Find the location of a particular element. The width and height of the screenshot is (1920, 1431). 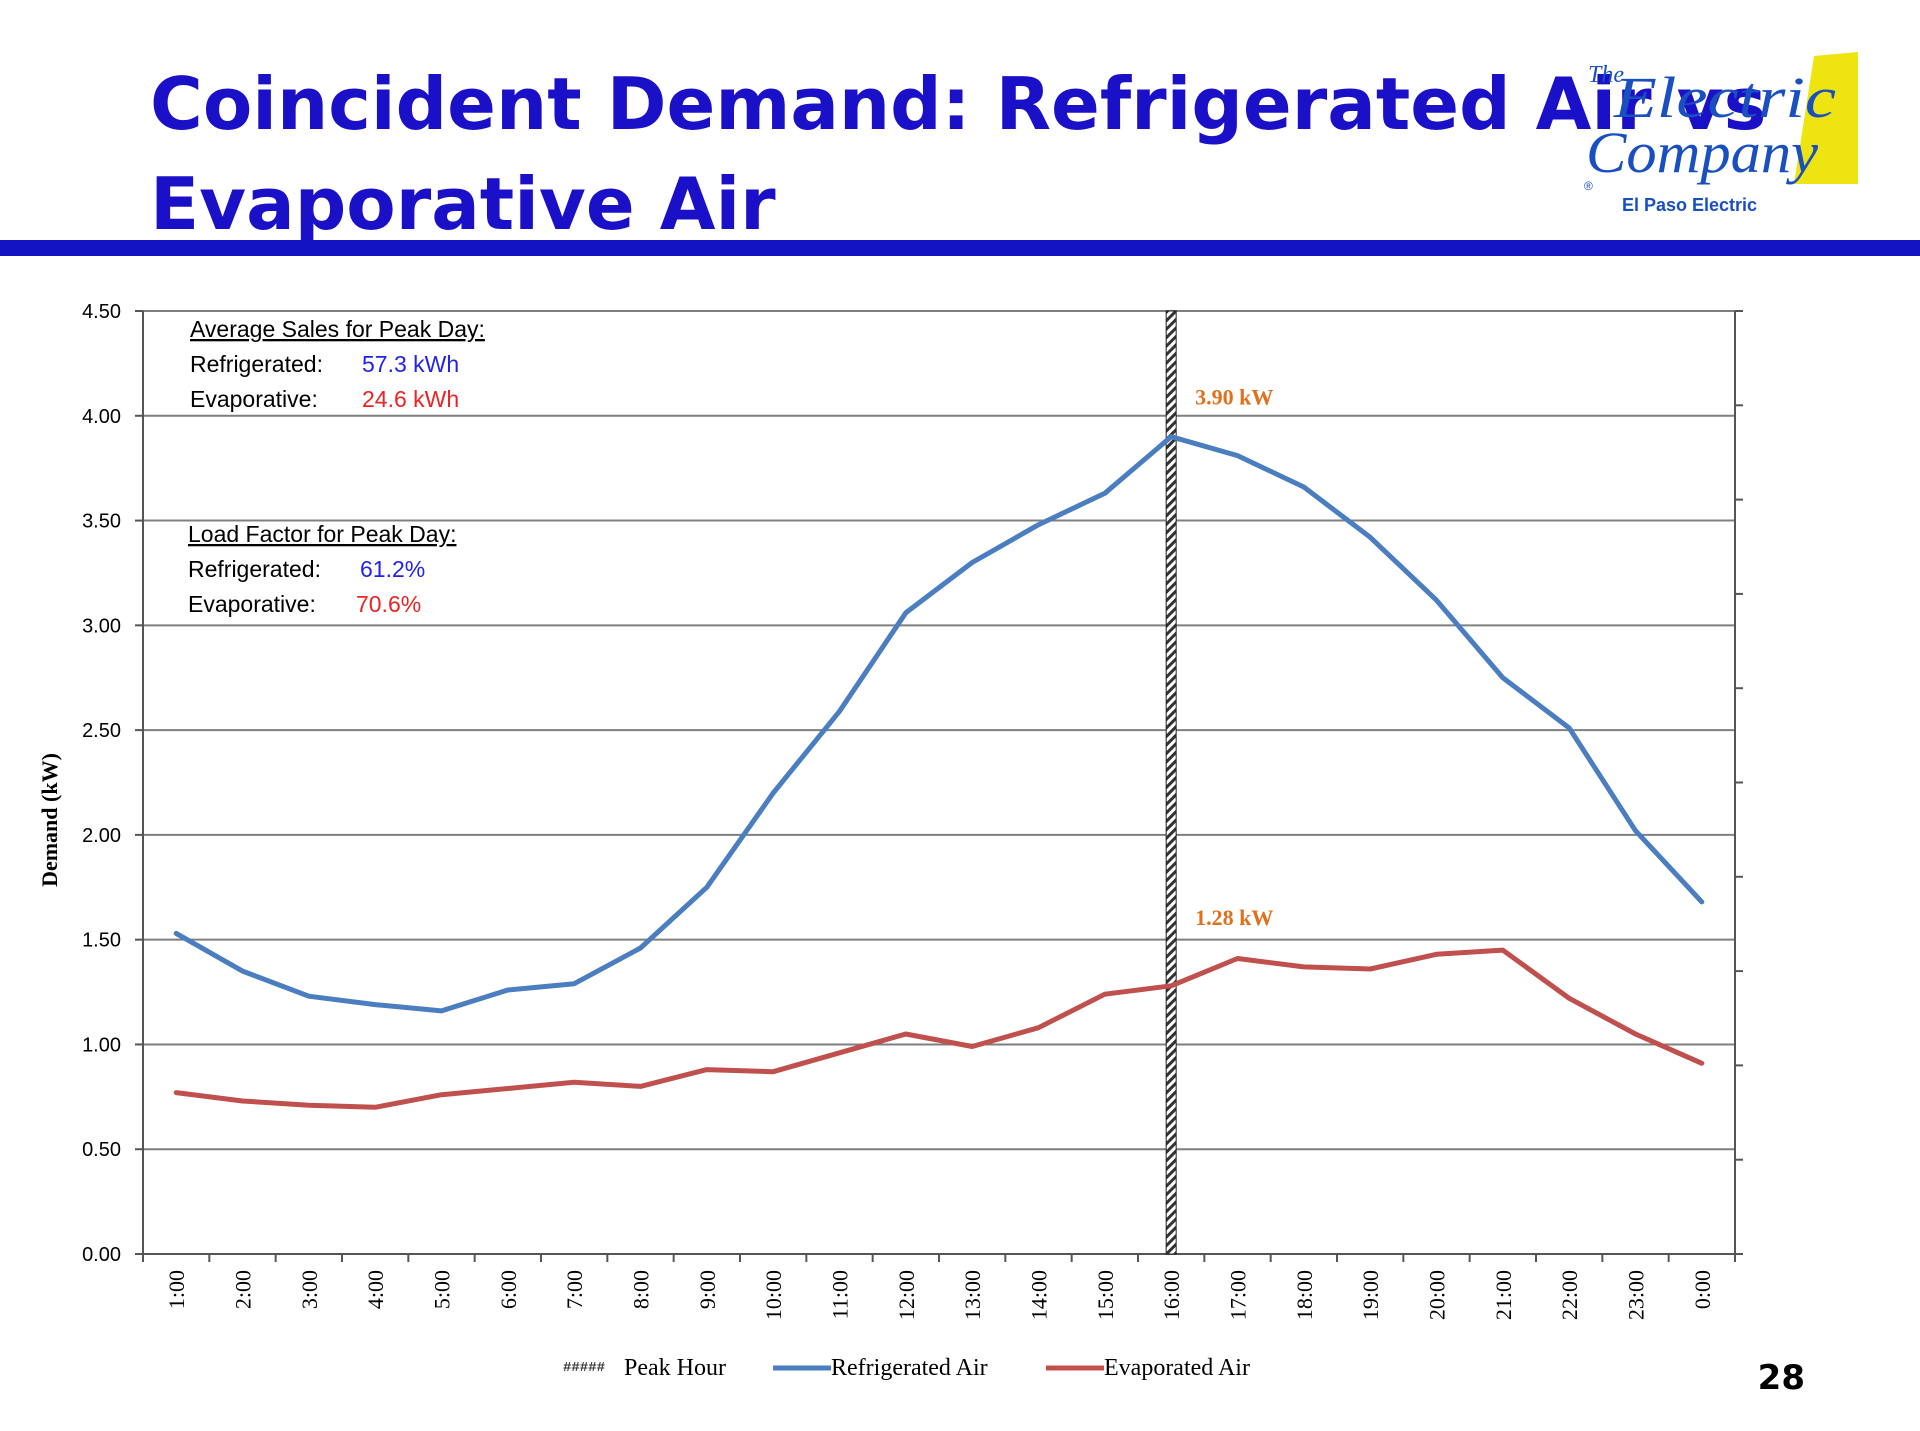

annotation-row-value: 61.2% is located at coordinates (392, 569).